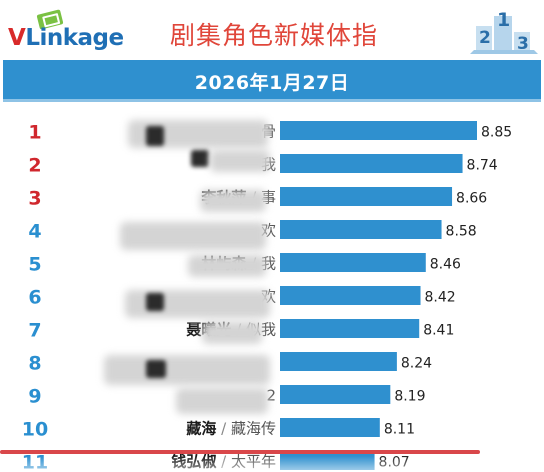  What do you see at coordinates (274, 35) in the screenshot?
I see `chart-title: 剧集角色新媒体指` at bounding box center [274, 35].